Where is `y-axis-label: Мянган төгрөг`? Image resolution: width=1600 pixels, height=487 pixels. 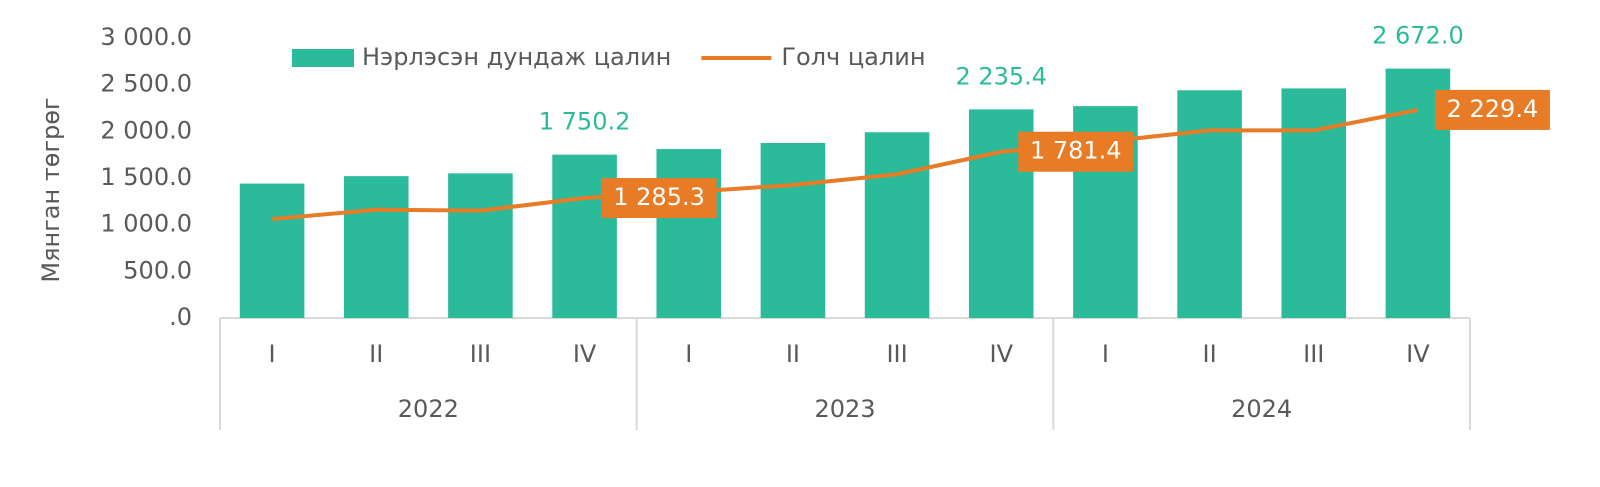
y-axis-label: Мянган төгрөг is located at coordinates (51, 189).